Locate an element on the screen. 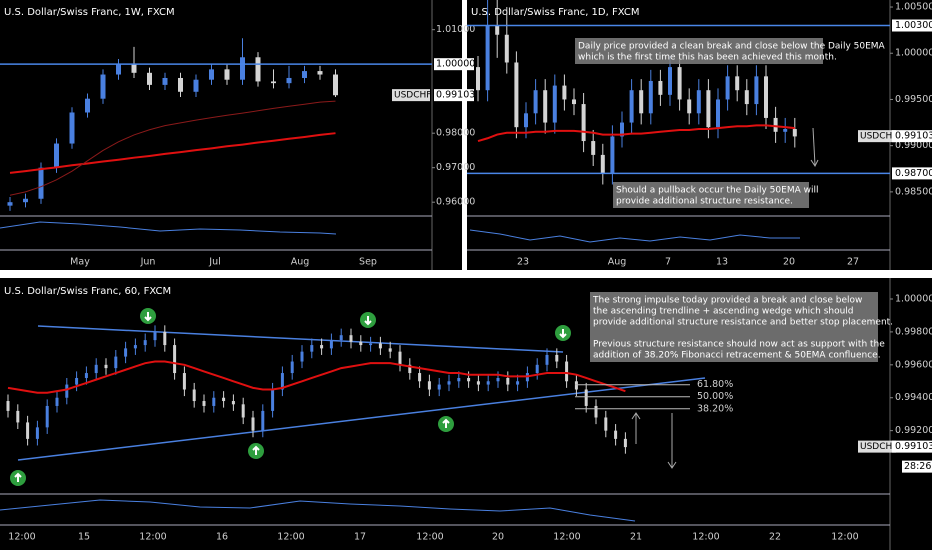 Image resolution: width=932 pixels, height=550 pixels. x-tick-label: 22 is located at coordinates (775, 537).